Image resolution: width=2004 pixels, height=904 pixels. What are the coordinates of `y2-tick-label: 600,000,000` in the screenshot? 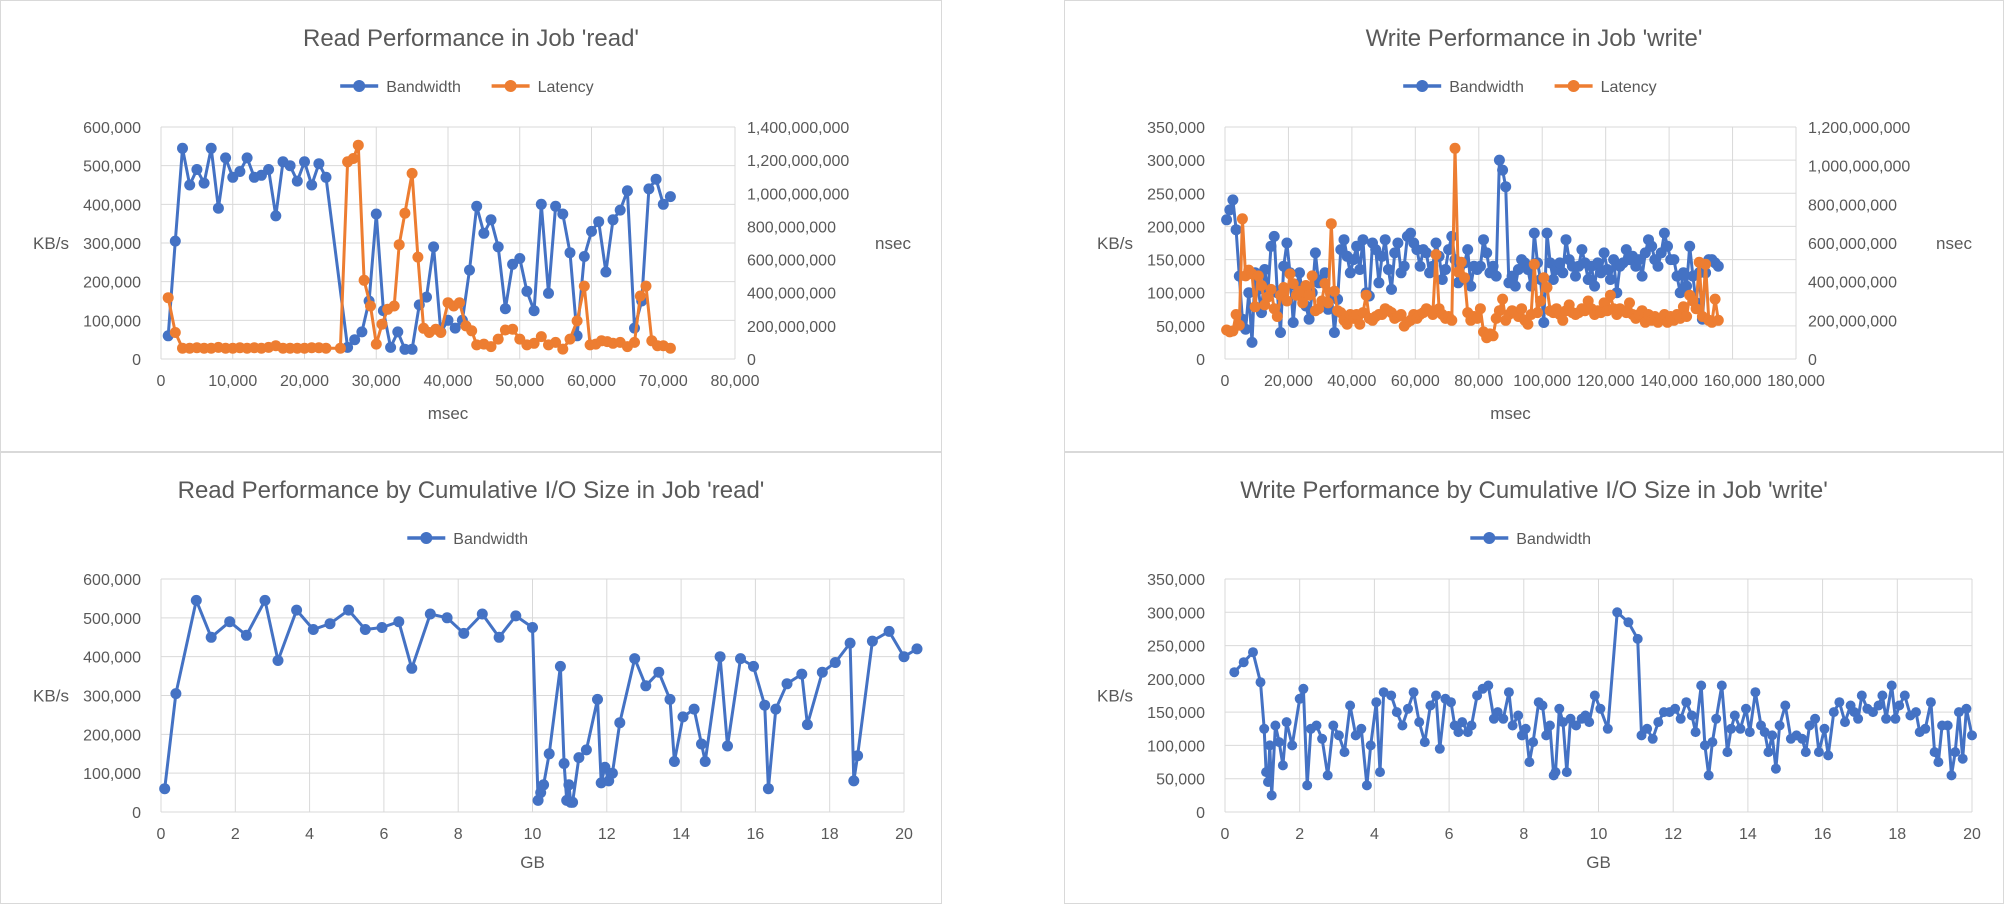 It's located at (1852, 244).